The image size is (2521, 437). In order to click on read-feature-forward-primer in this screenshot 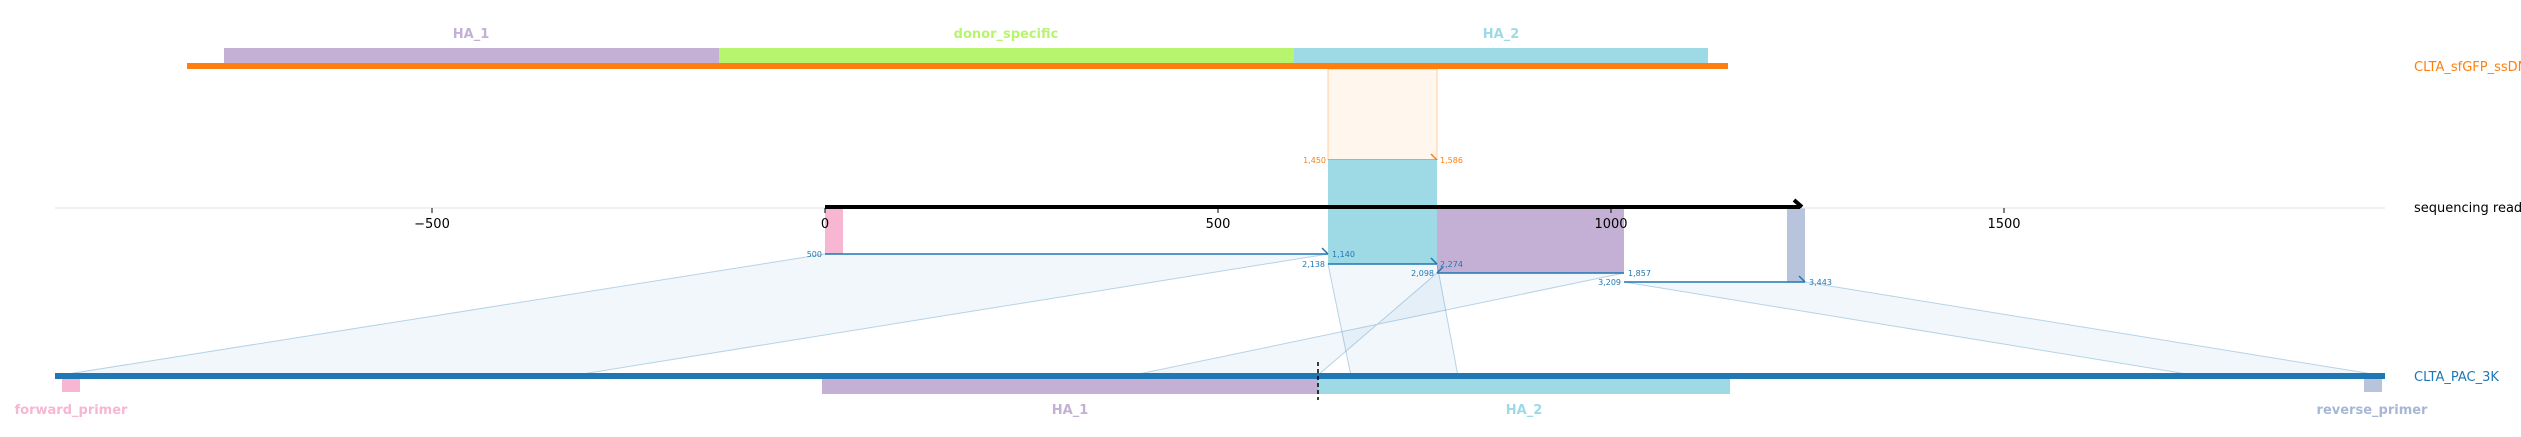, I will do `click(834, 231)`.